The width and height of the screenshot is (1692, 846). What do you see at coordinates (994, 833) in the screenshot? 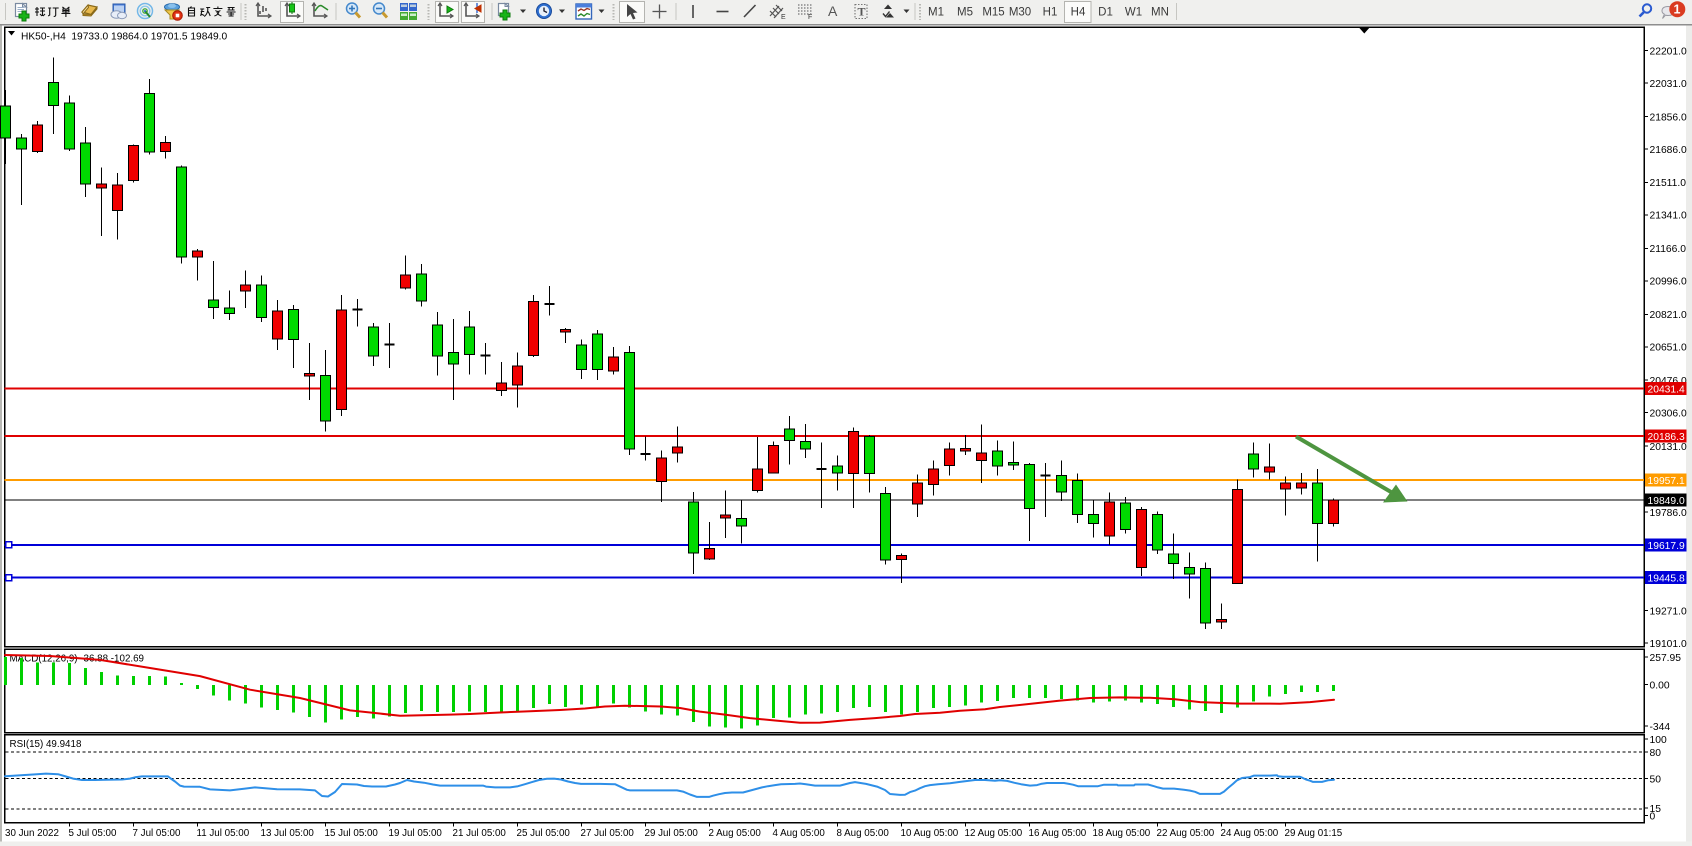
I see `svg-text: 12 Aug 05:00` at bounding box center [994, 833].